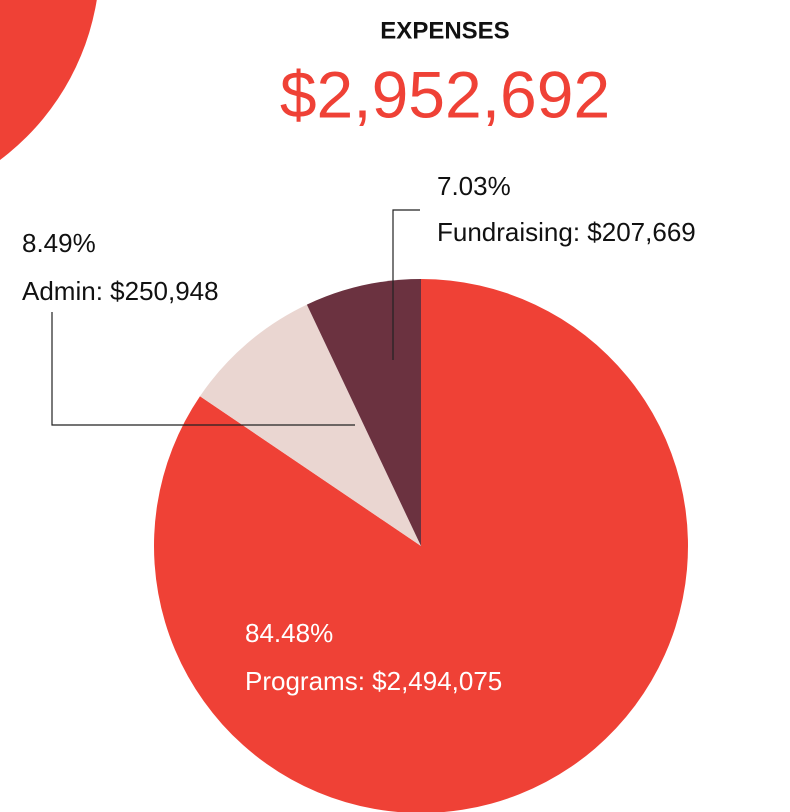  What do you see at coordinates (59, 243) in the screenshot?
I see `value-label: 8.49%` at bounding box center [59, 243].